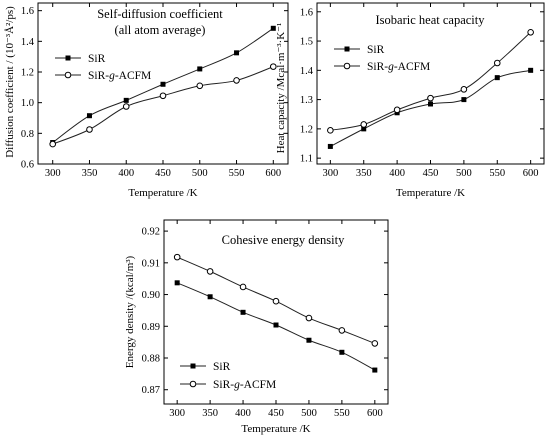  What do you see at coordinates (306, 100) in the screenshot?
I see `y-tick-label: 1.3` at bounding box center [306, 100].